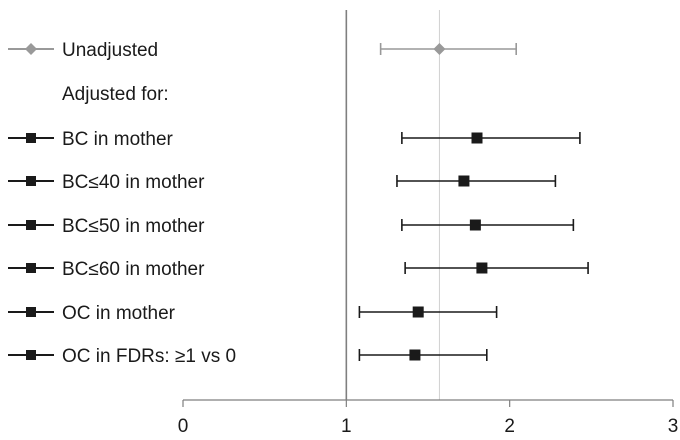 This screenshot has height=440, width=680. What do you see at coordinates (133, 269) in the screenshot?
I see `row-label: BC≤60 in mother` at bounding box center [133, 269].